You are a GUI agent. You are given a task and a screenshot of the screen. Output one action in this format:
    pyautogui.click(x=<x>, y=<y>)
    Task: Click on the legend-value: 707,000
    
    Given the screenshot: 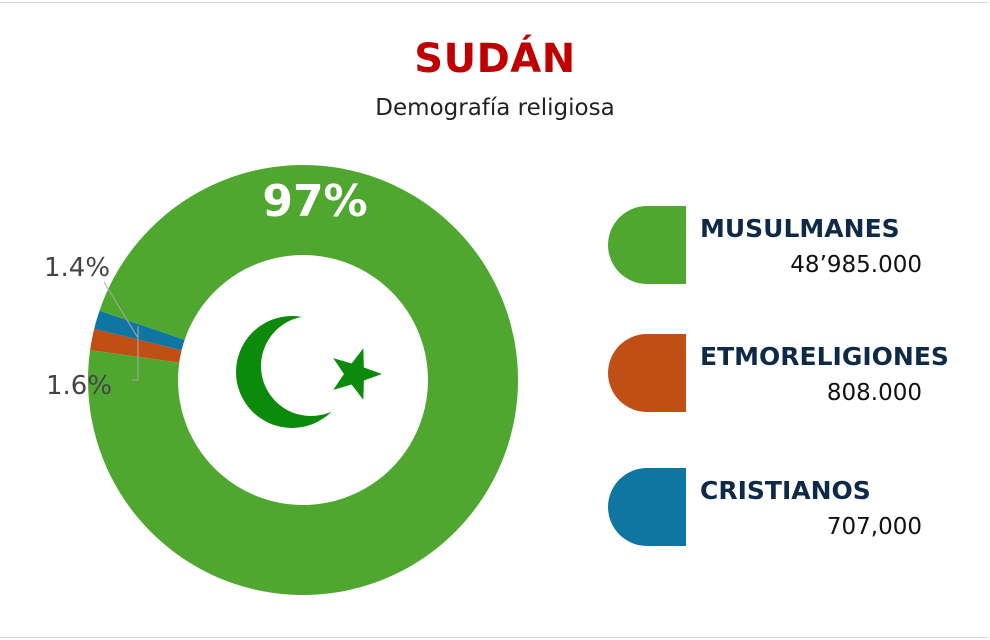 What is the action you would take?
    pyautogui.click(x=874, y=527)
    